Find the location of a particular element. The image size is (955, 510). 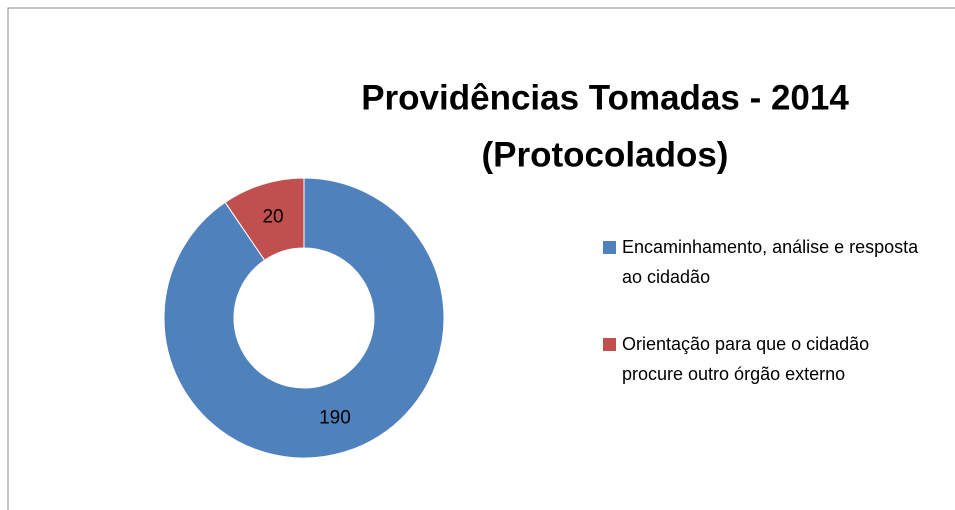

chart-title: Providências Tomadas - 2014 is located at coordinates (605, 97).